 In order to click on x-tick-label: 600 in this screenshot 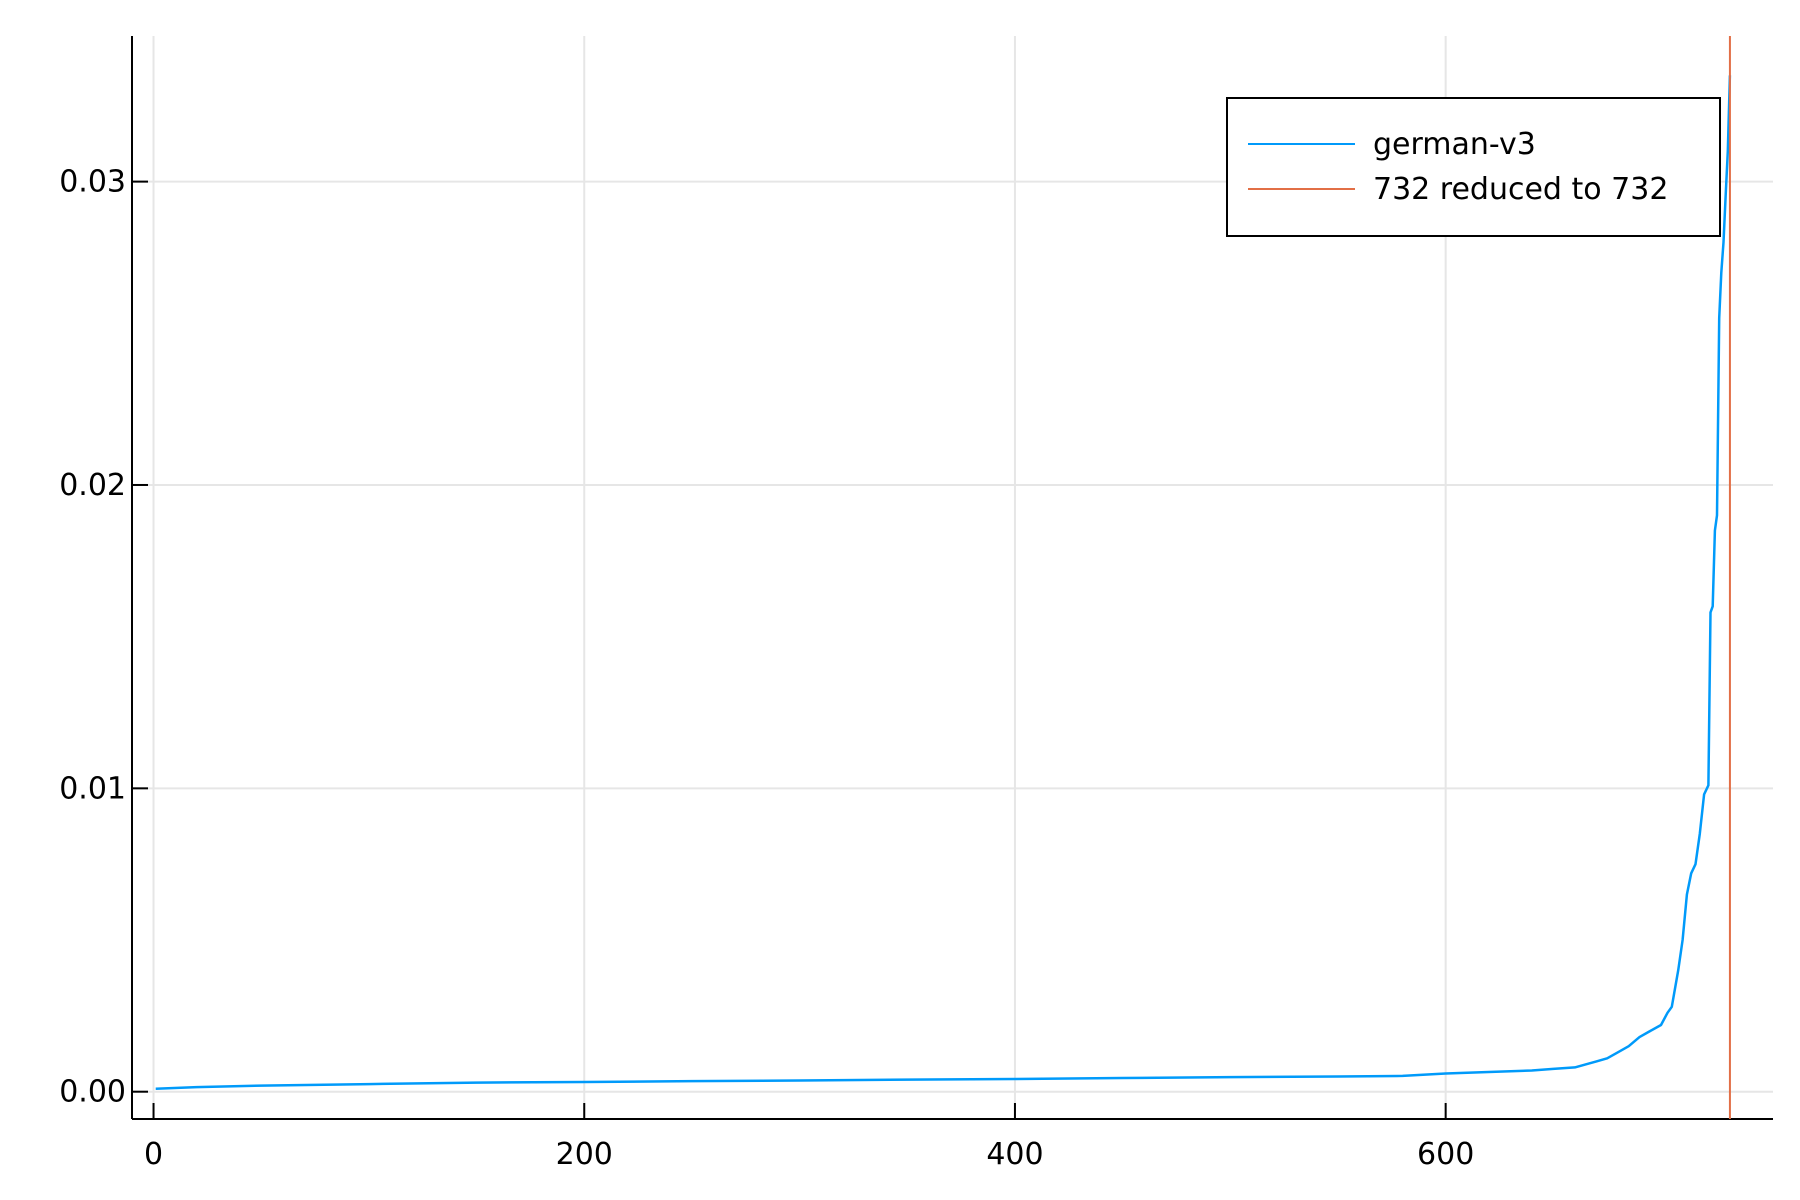, I will do `click(1445, 1154)`.